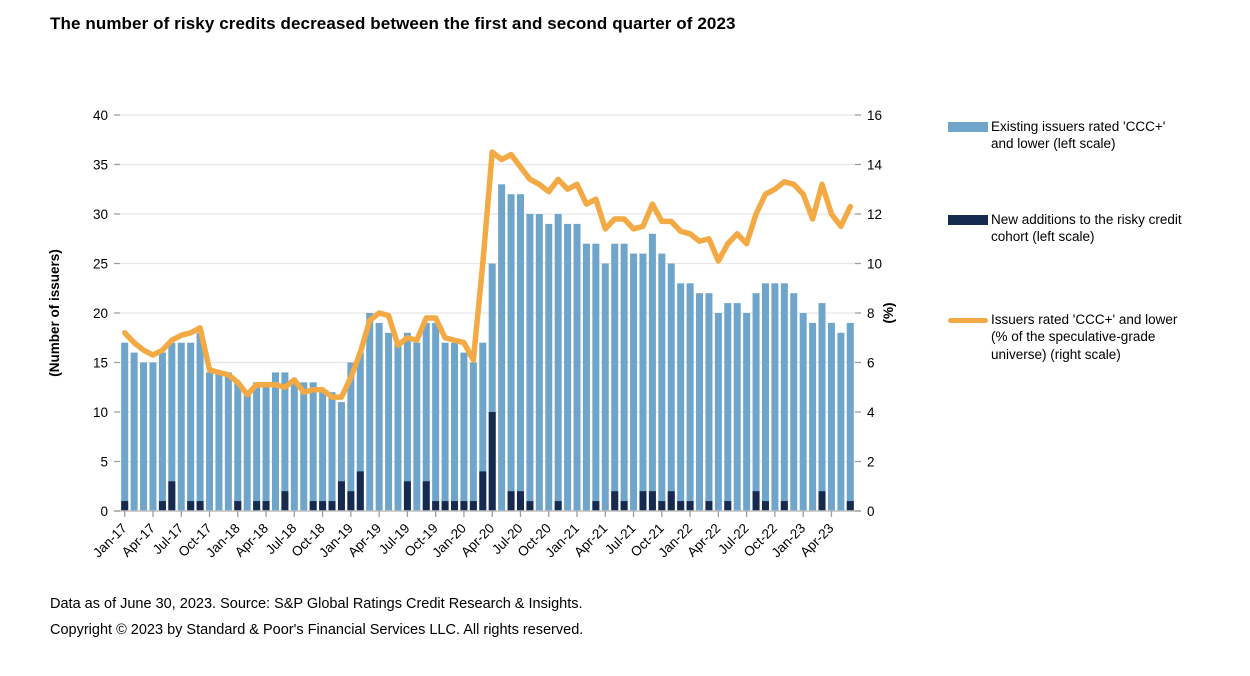 The width and height of the screenshot is (1250, 676). Describe the element at coordinates (874, 264) in the screenshot. I see `right-axis-tick-label: 10` at that location.